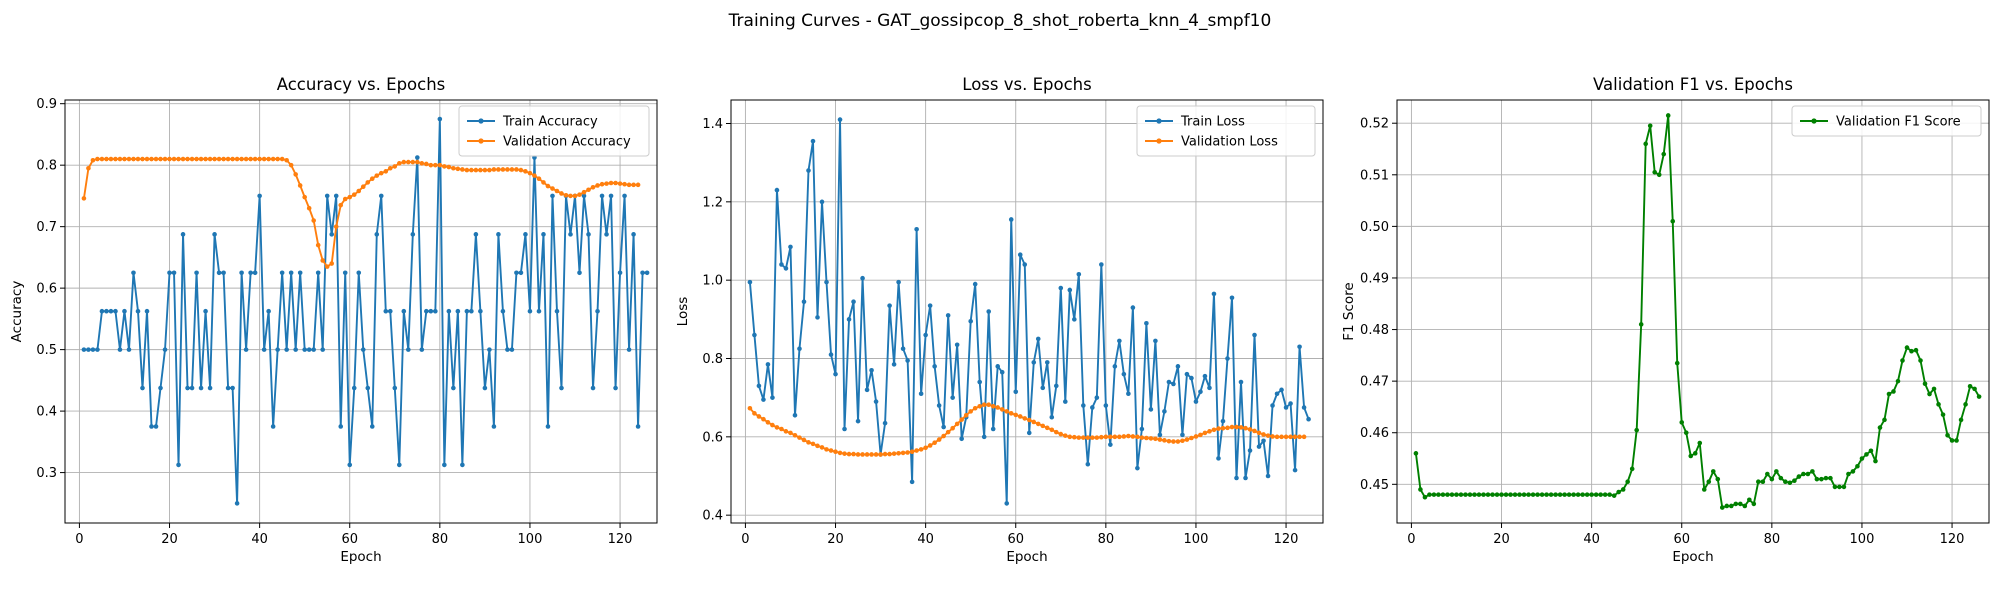  I want to click on legend-marker, so click(1814, 121).